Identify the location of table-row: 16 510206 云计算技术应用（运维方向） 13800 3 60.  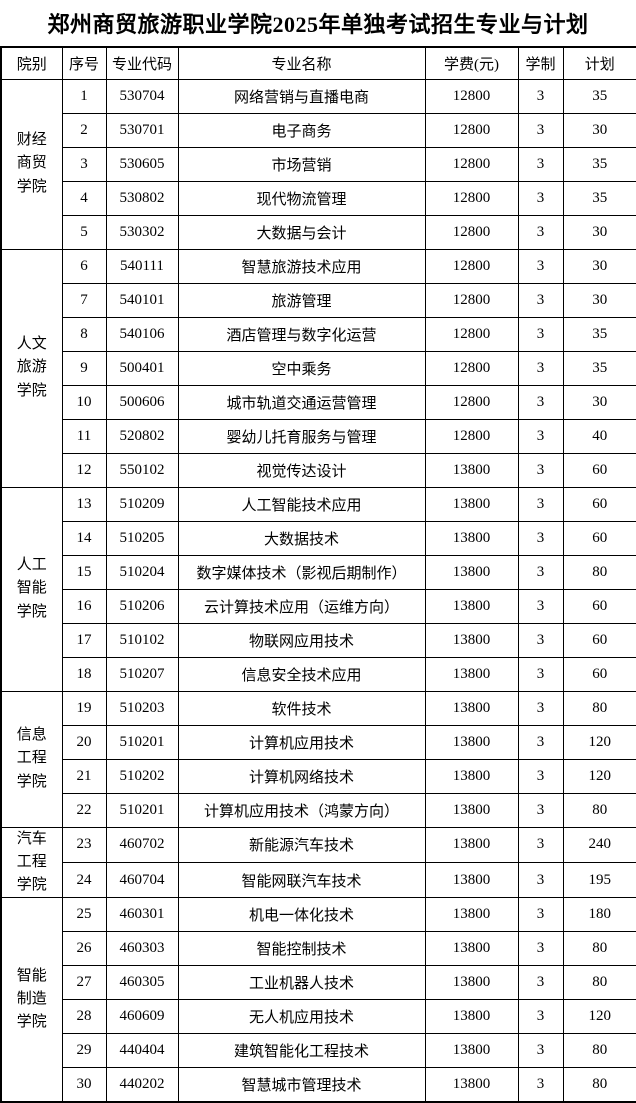
(318, 606).